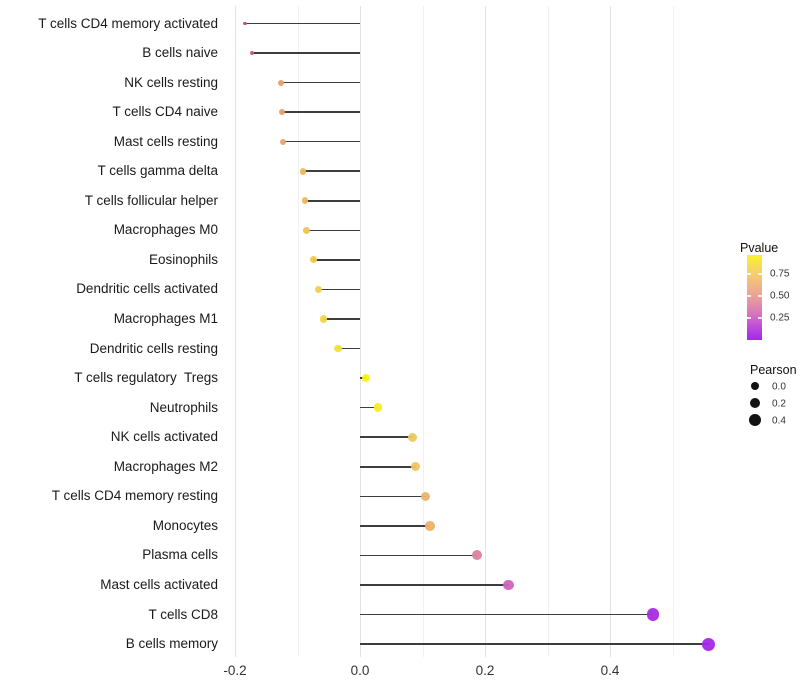  What do you see at coordinates (780, 274) in the screenshot?
I see `pvalue-tick-label: 0.75` at bounding box center [780, 274].